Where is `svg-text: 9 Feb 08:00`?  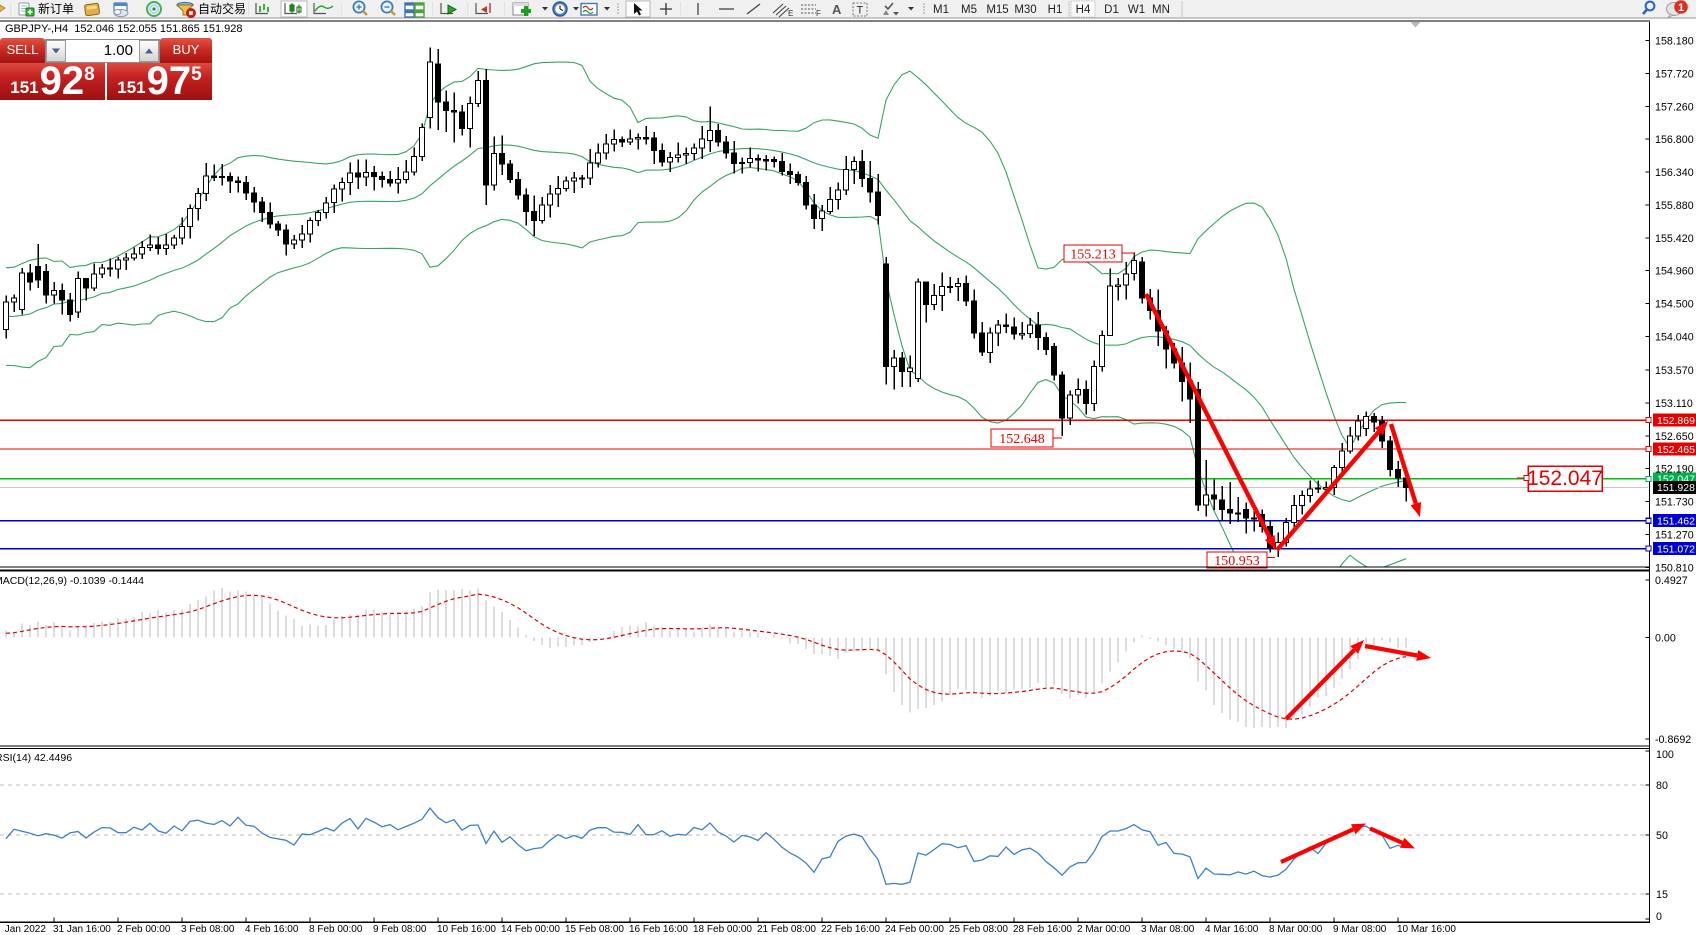
svg-text: 9 Feb 08:00 is located at coordinates (400, 929).